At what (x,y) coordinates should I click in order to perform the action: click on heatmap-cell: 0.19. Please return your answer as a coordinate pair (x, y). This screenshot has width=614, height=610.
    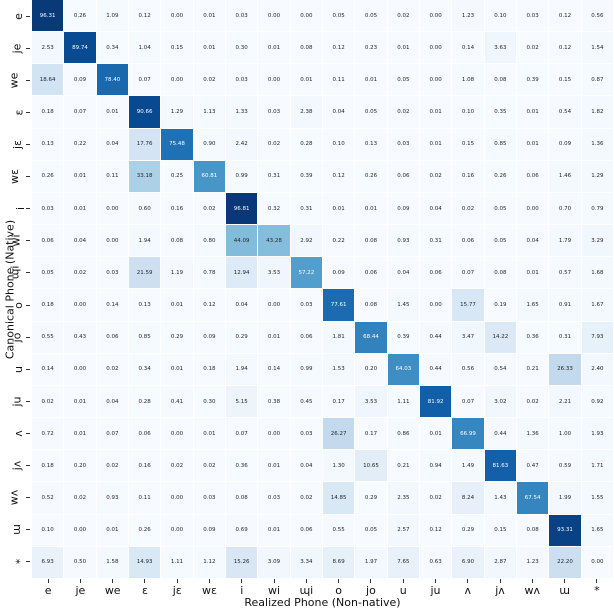
    Looking at the image, I should click on (500, 305).